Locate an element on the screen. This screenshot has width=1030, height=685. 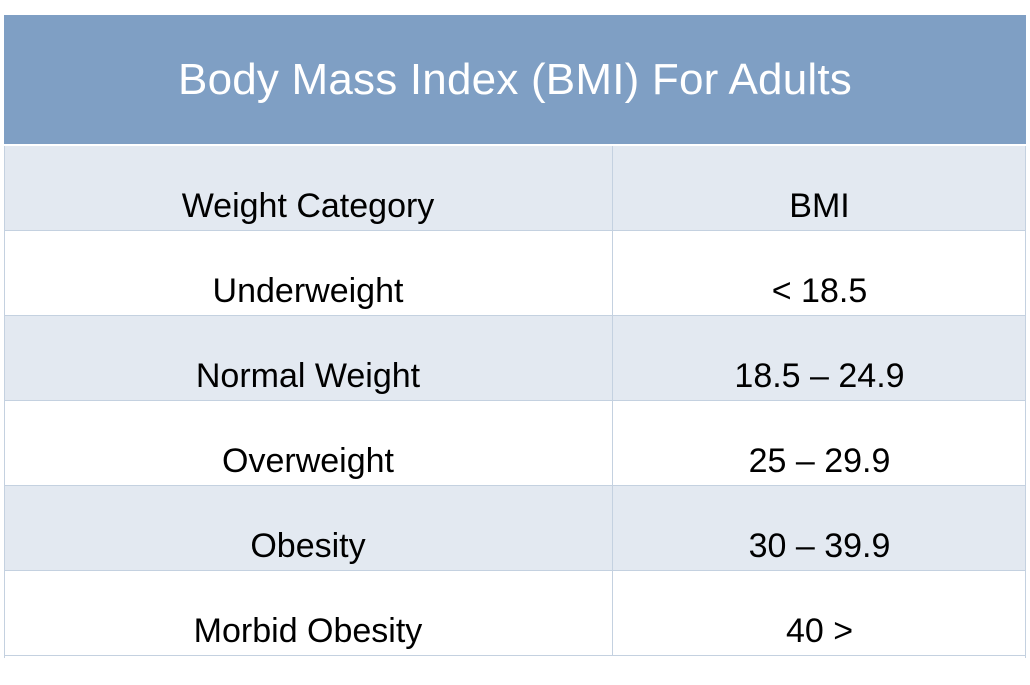
header-weight-category: Weight Category is located at coordinates (308, 188).